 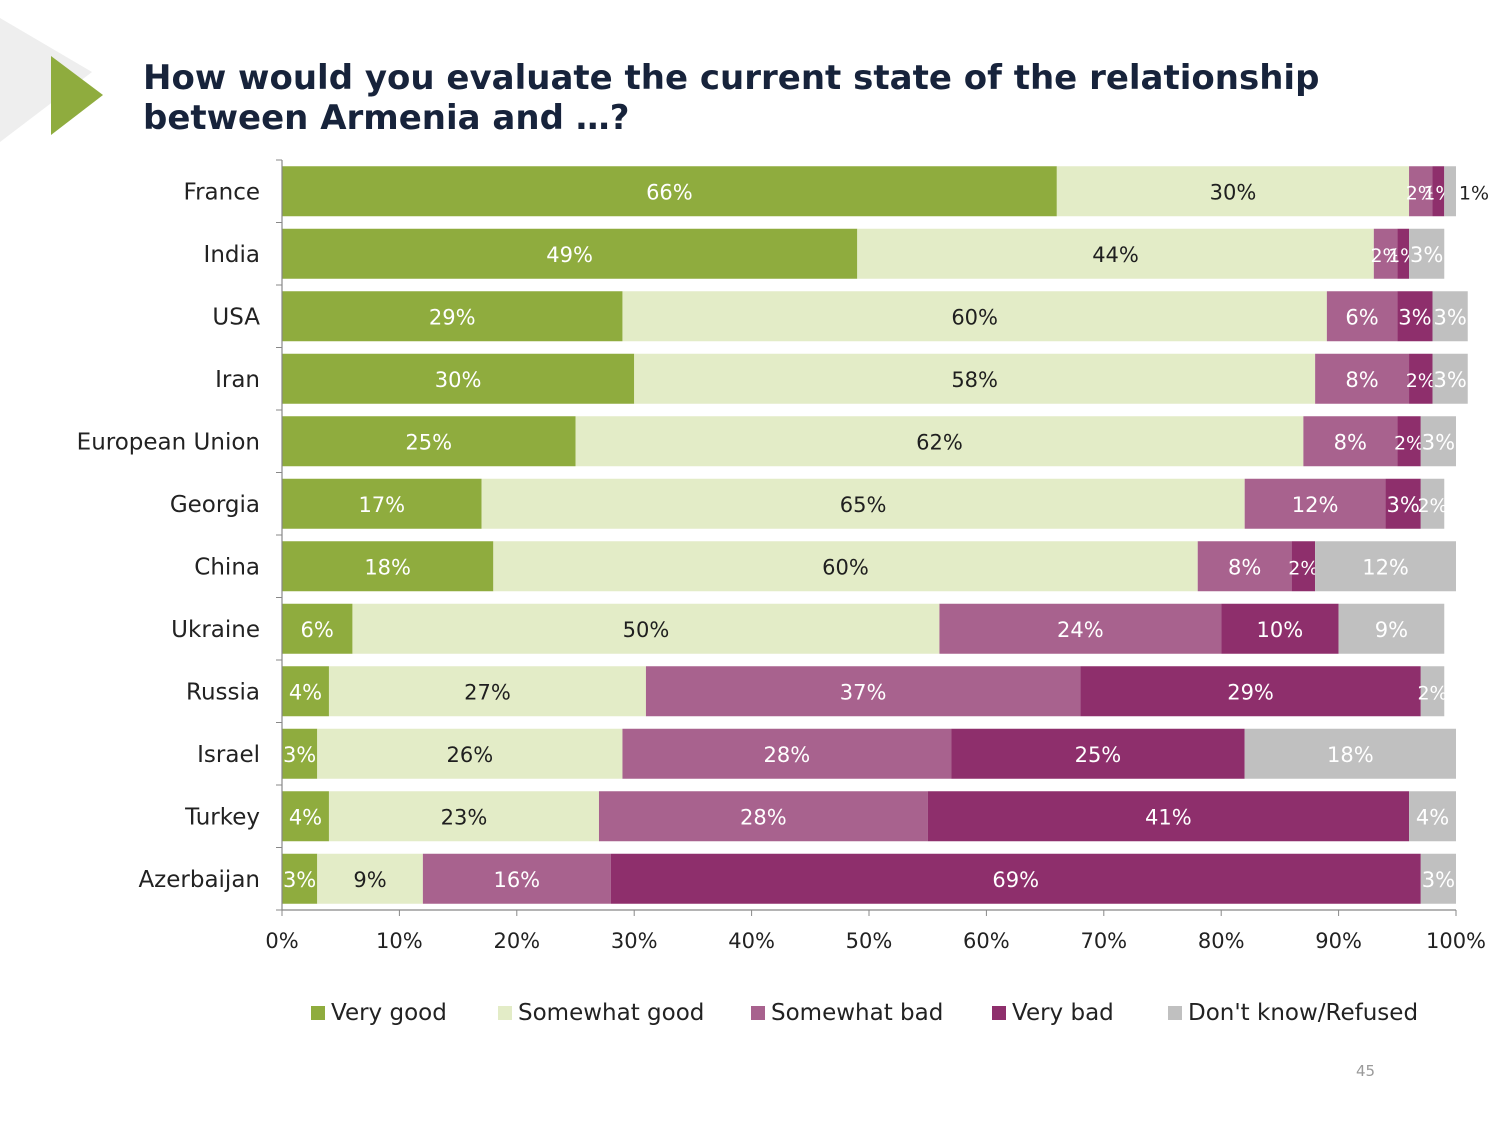 I want to click on bar-georgia-very-bad, so click(x=1403, y=503).